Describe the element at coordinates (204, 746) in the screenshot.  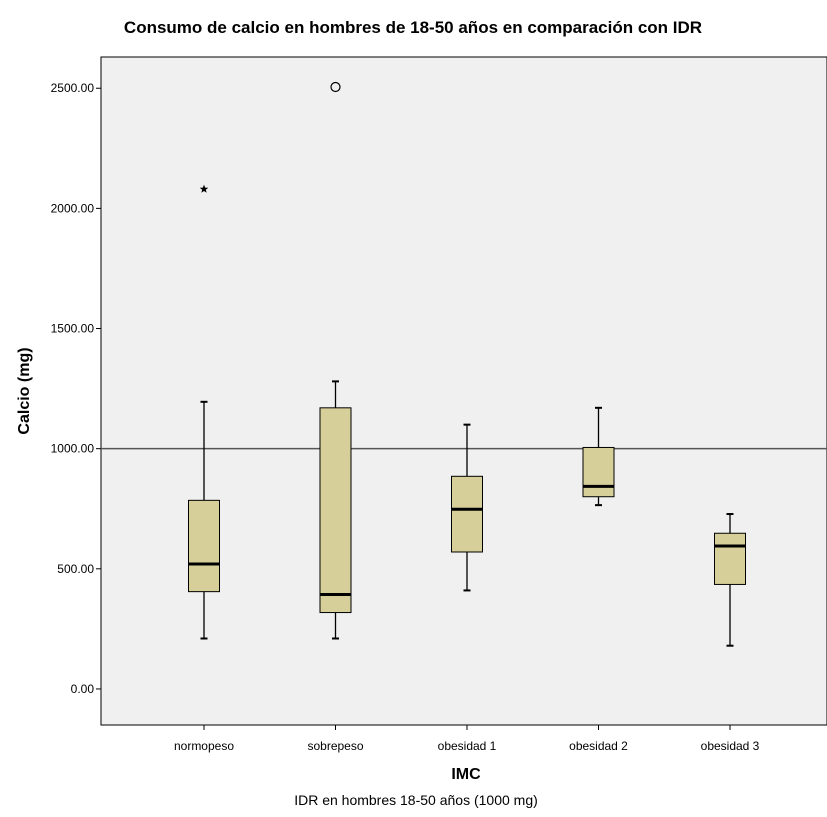
I see `x-tick-label: normopeso` at that location.